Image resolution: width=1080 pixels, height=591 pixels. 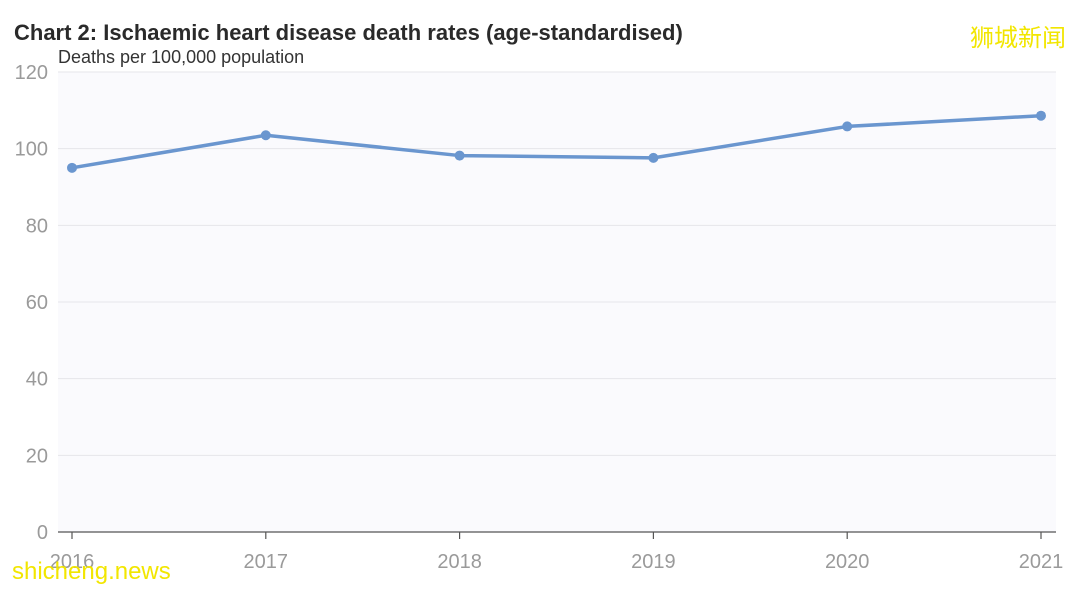 I want to click on y-axis-label: Deaths per 100,000 population, so click(x=181, y=57).